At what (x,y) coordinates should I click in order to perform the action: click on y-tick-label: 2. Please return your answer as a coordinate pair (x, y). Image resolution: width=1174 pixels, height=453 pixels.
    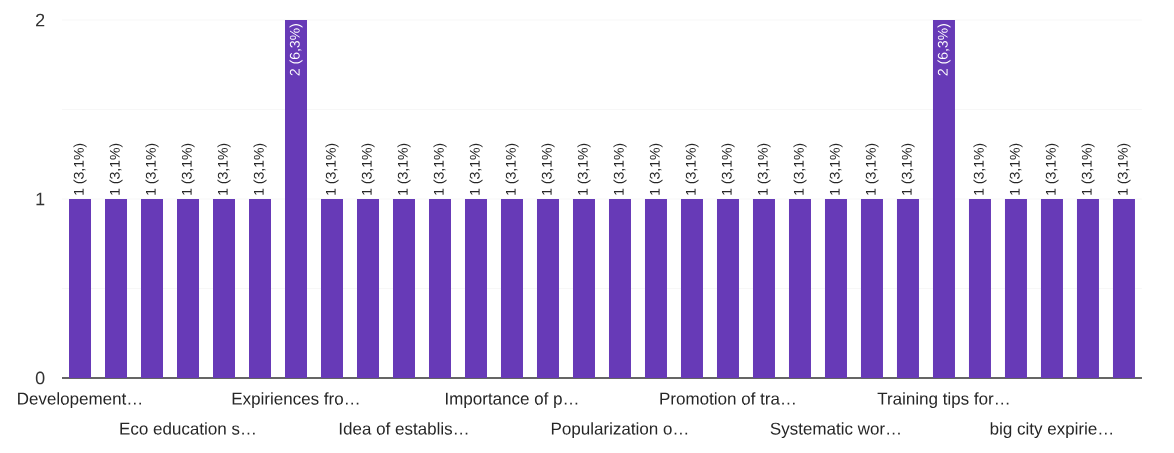
    Looking at the image, I should click on (40, 20).